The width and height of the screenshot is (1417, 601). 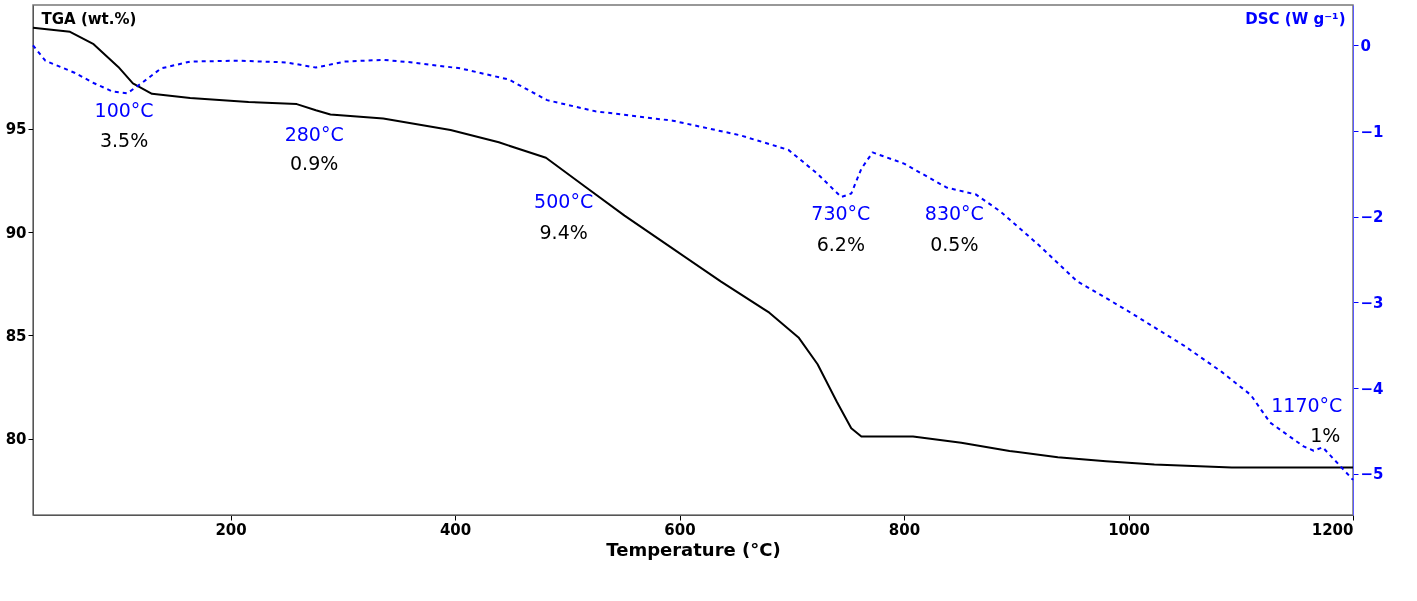 What do you see at coordinates (563, 231) in the screenshot?
I see `annotation: 9.4%` at bounding box center [563, 231].